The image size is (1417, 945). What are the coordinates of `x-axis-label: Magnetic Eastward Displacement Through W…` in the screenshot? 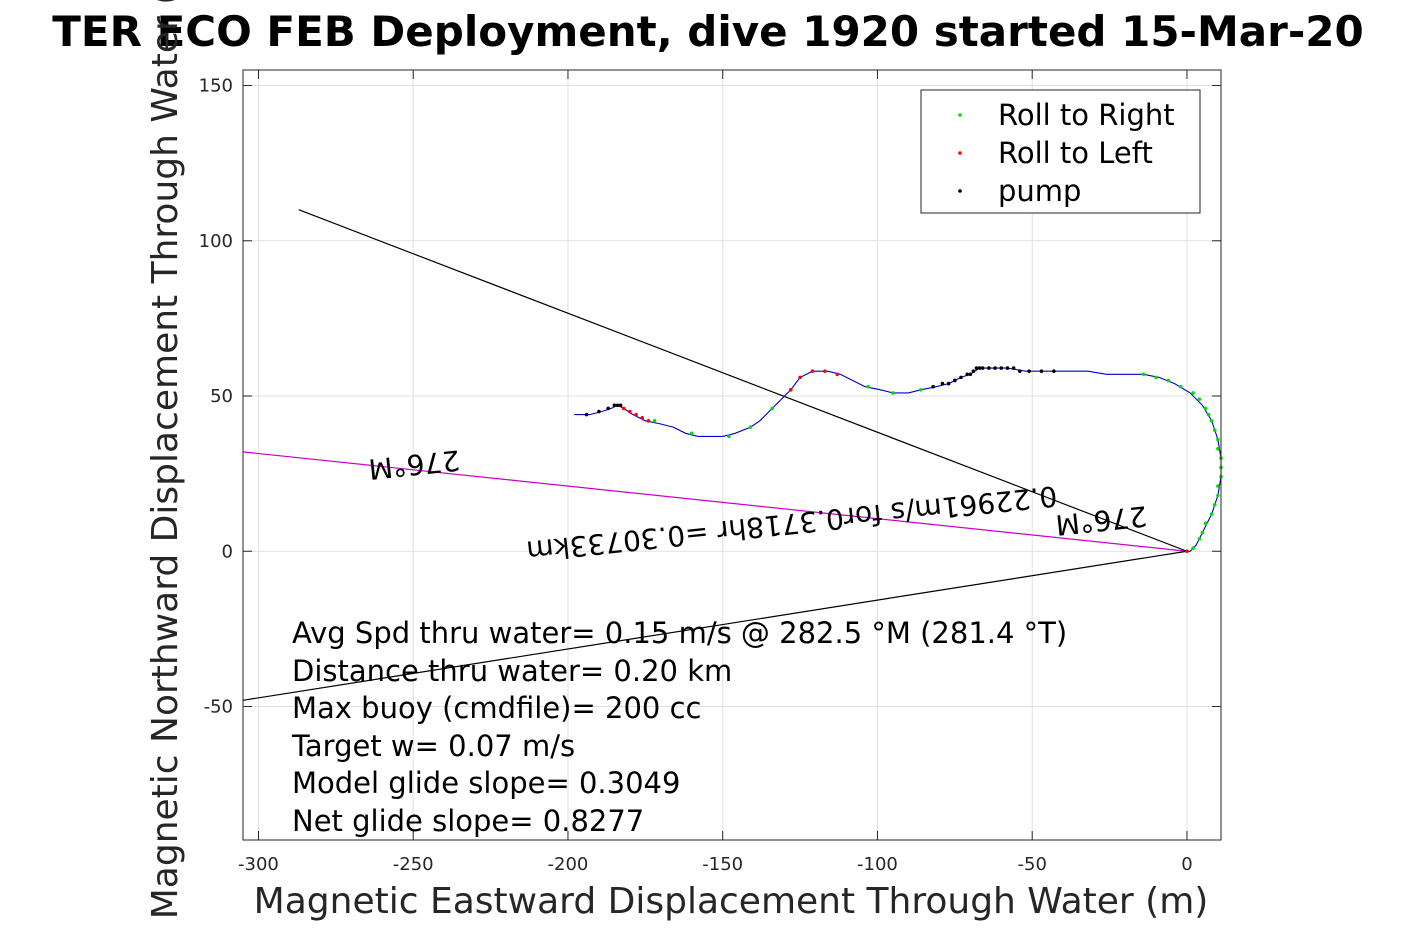 It's located at (731, 901).